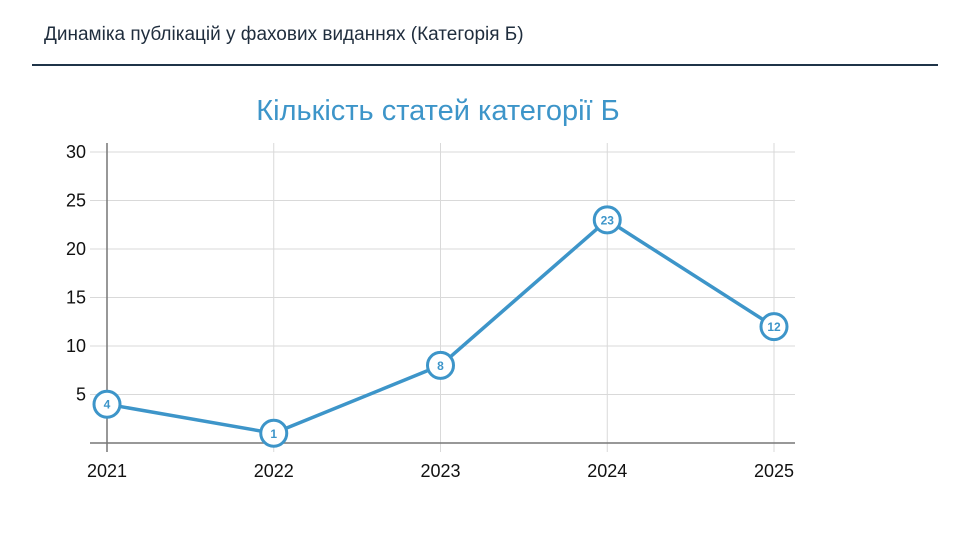 Image resolution: width=960 pixels, height=540 pixels. I want to click on data-label: 8, so click(440, 366).